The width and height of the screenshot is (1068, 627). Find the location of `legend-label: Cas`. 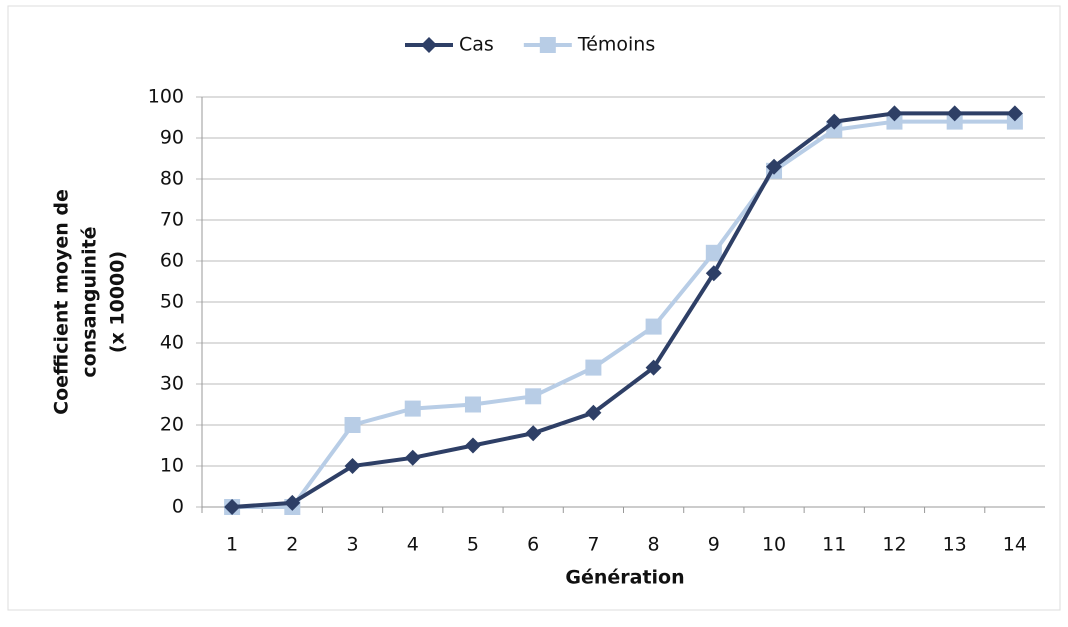

legend-label: Cas is located at coordinates (476, 45).